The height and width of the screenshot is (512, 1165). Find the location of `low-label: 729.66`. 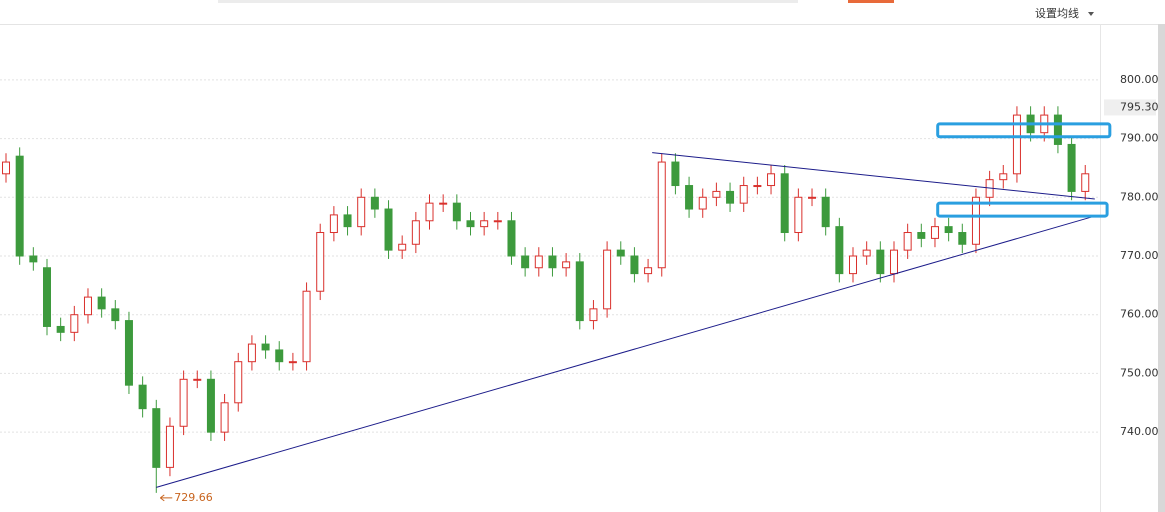

low-label: 729.66 is located at coordinates (193, 497).